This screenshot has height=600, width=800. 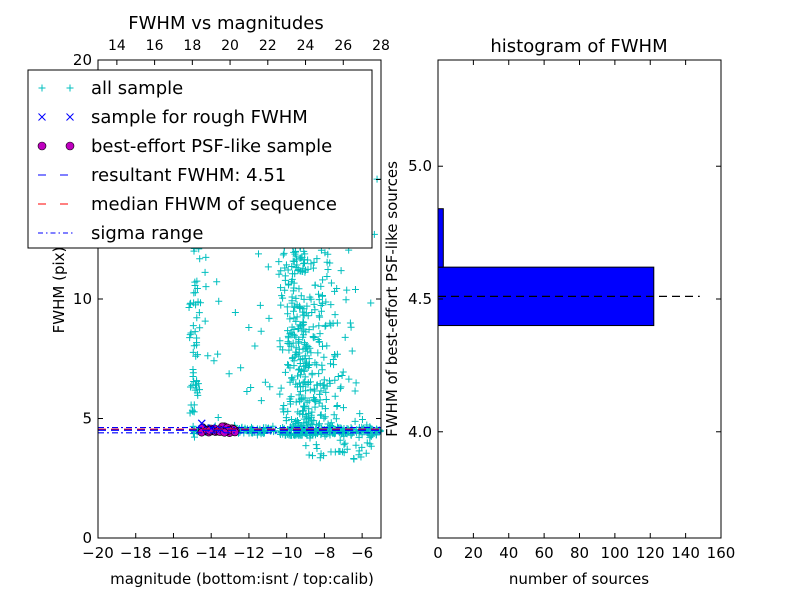 What do you see at coordinates (201, 423) in the screenshot?
I see `rough-sample-point` at bounding box center [201, 423].